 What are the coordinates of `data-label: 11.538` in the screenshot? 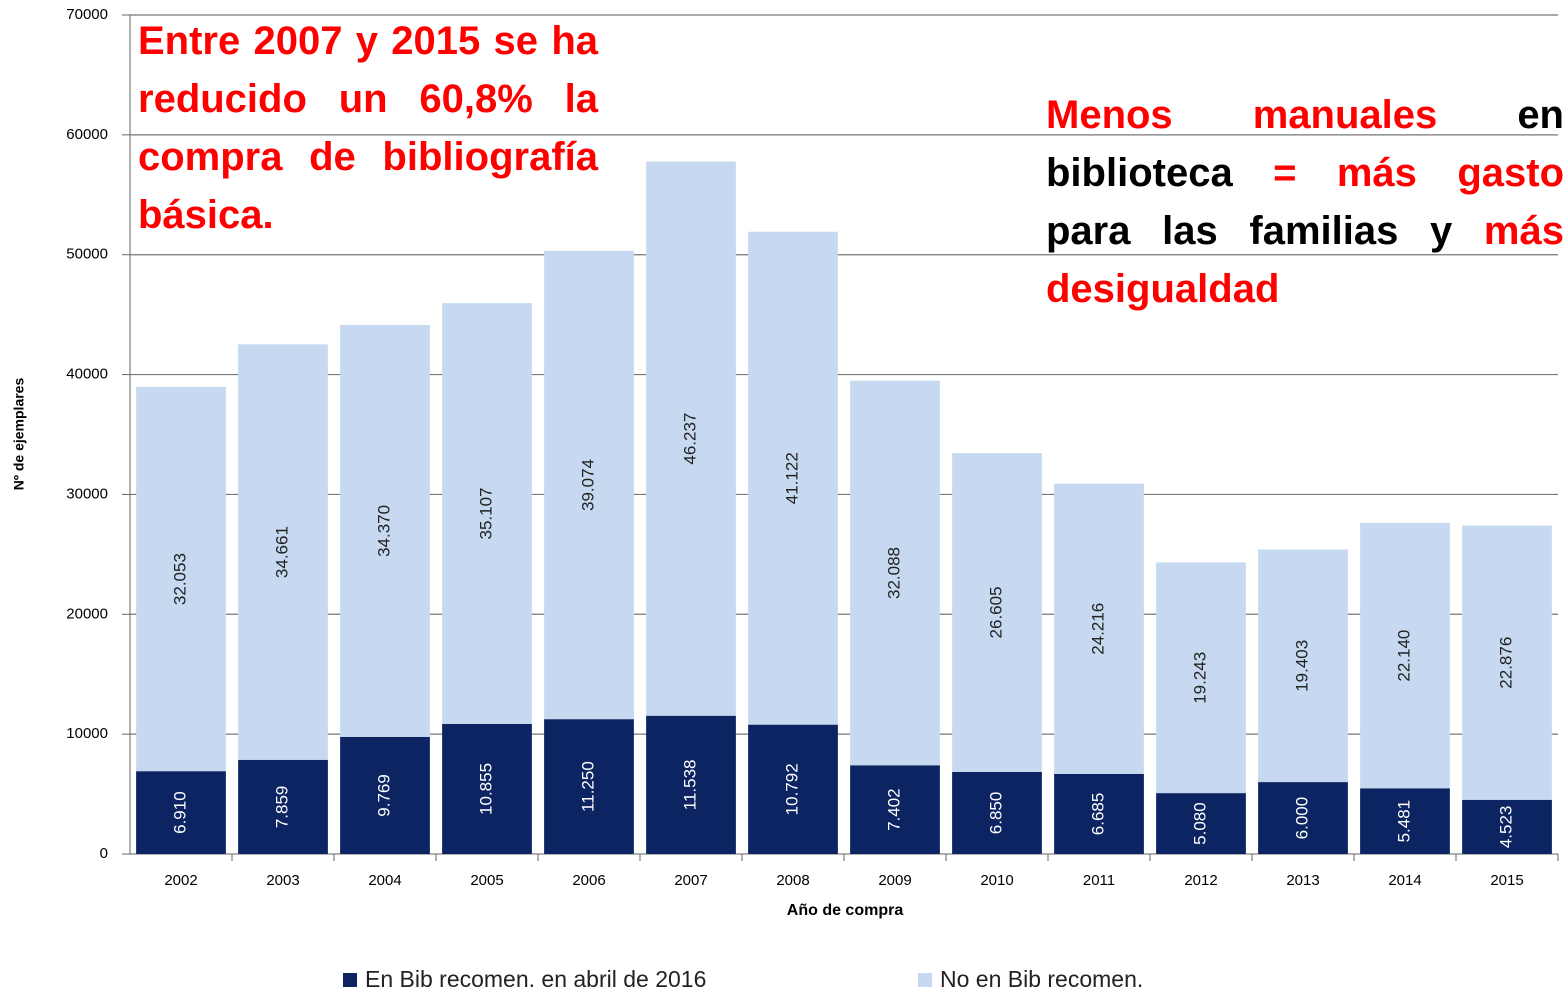 It's located at (689, 784).